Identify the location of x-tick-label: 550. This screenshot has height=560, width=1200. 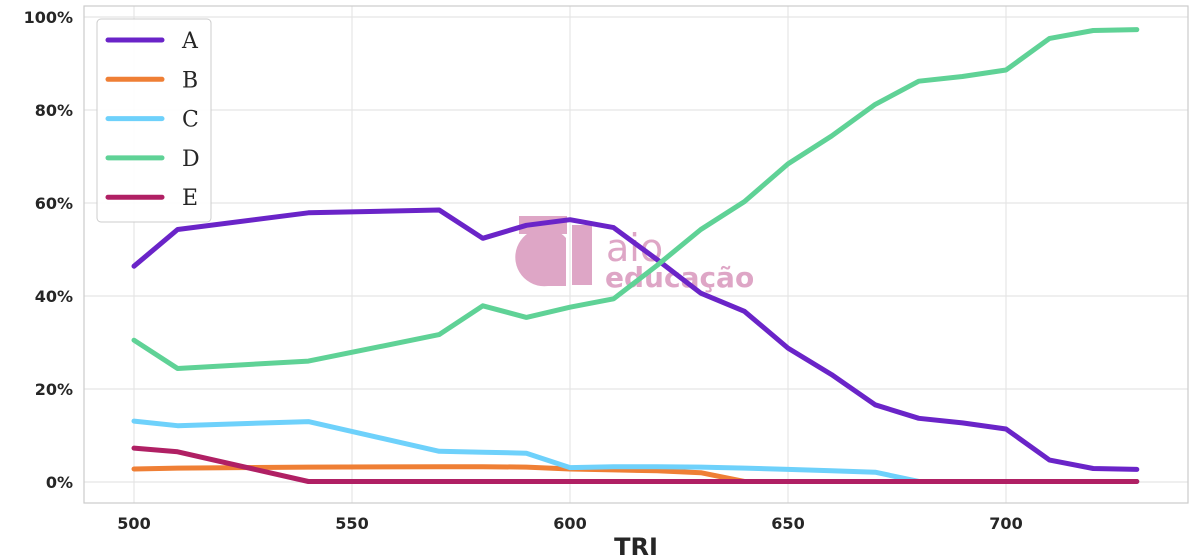
(351, 523).